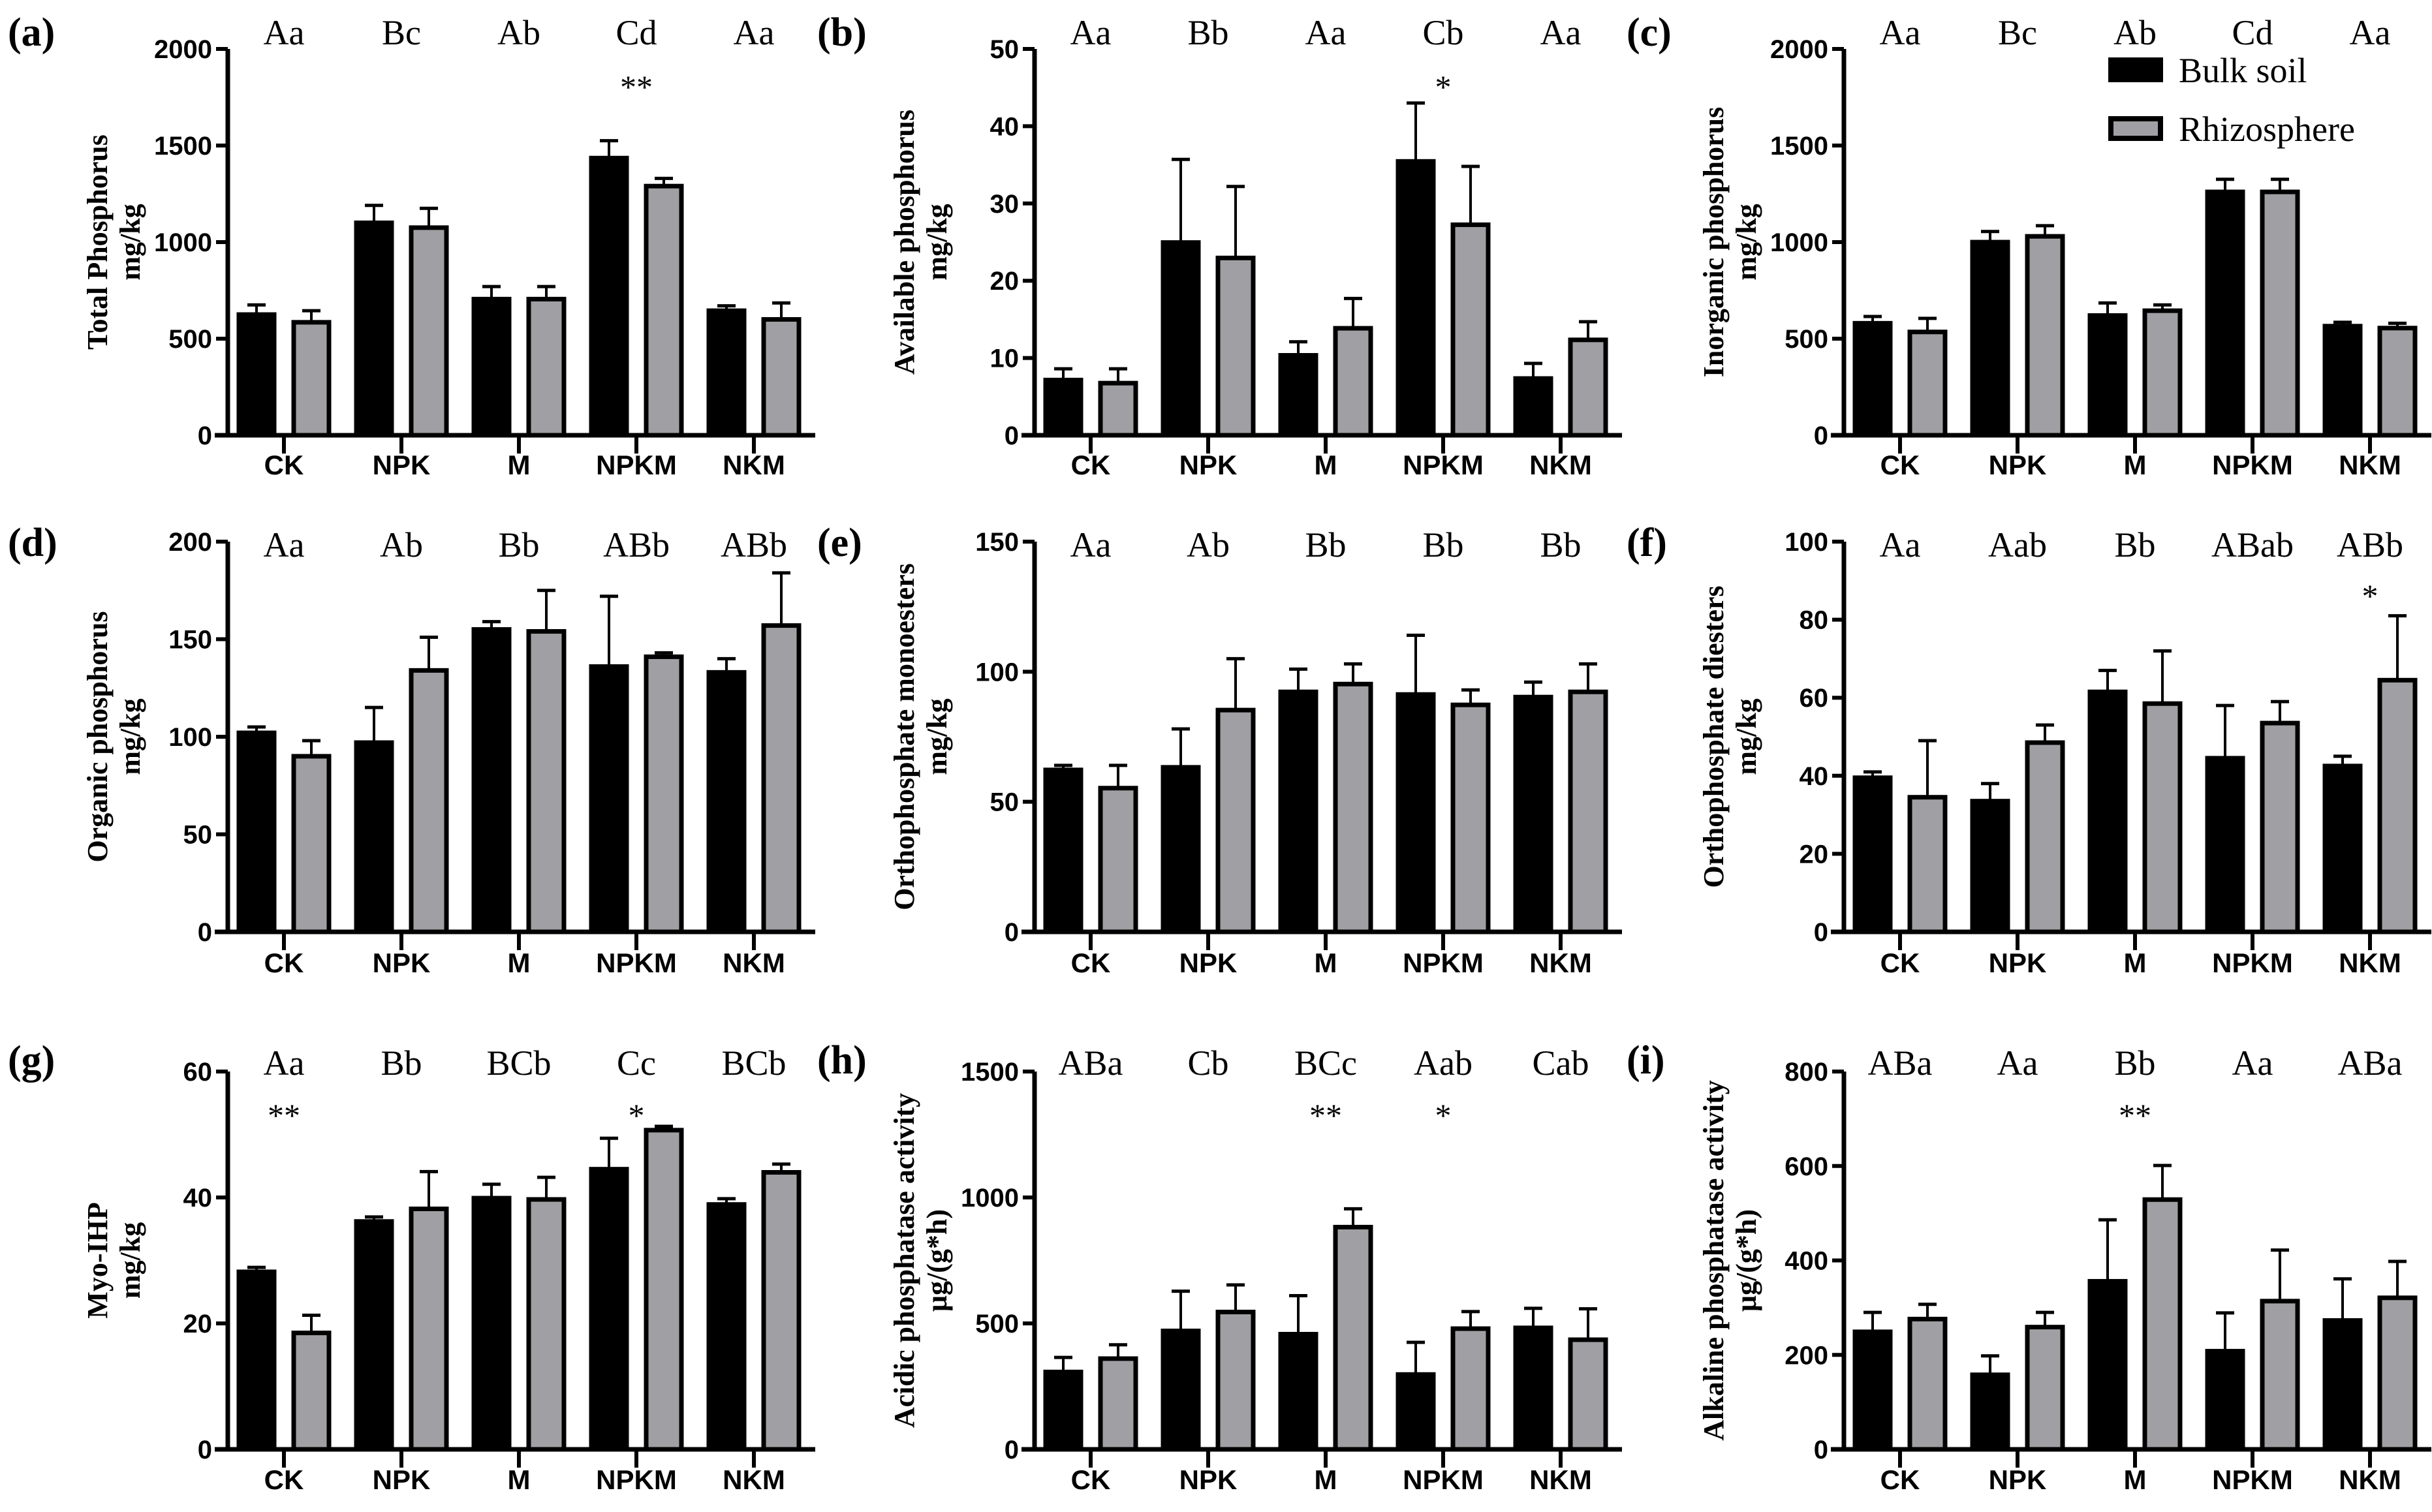 This screenshot has height=1512, width=2432. I want to click on x-tick-label: M, so click(2135, 465).